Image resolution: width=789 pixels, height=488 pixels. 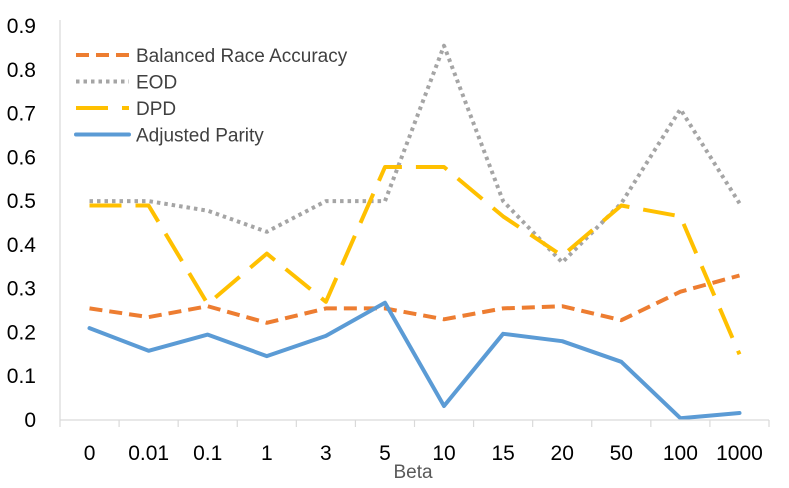 What do you see at coordinates (423, 453) in the screenshot?
I see `x-tick-labels: 0 0.01 0.1 1 3 5 10 15 20 50 100 1000` at bounding box center [423, 453].